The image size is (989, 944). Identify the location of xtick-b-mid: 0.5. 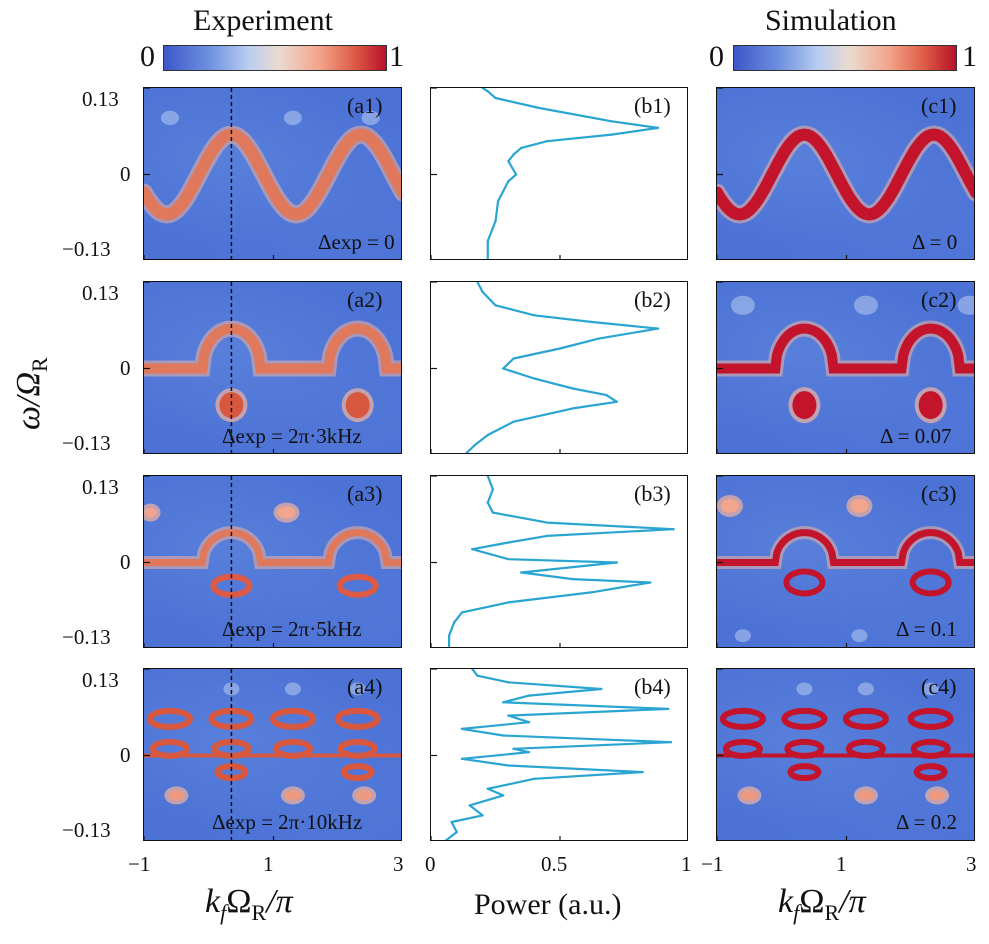
(554, 864).